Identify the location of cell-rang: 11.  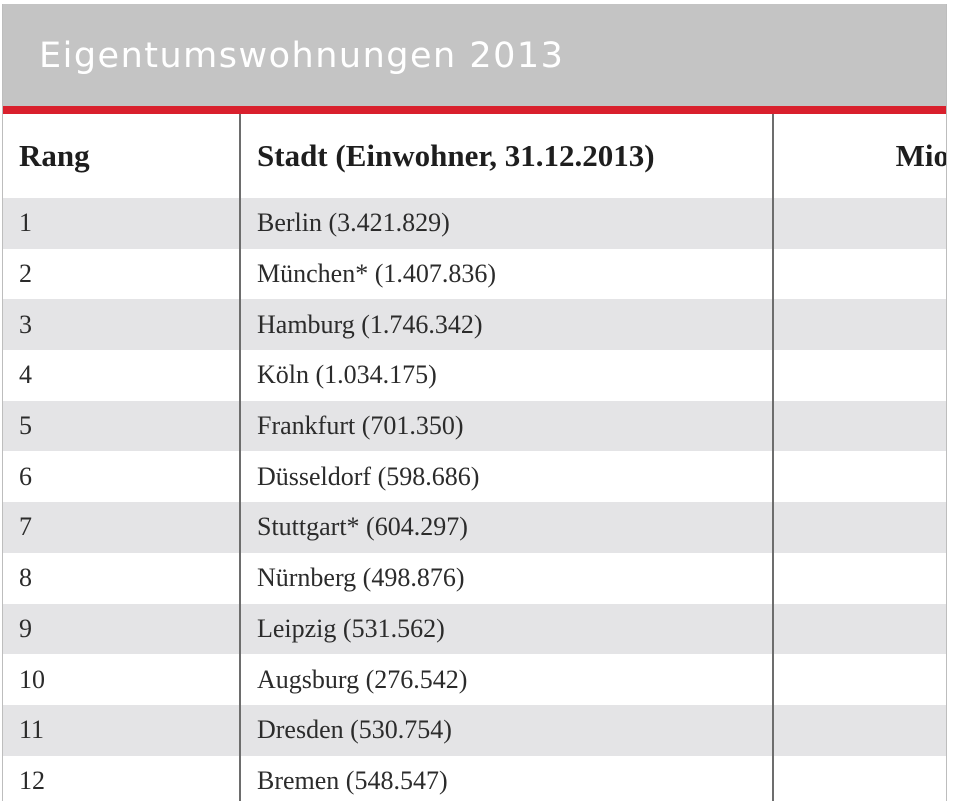
(121, 730).